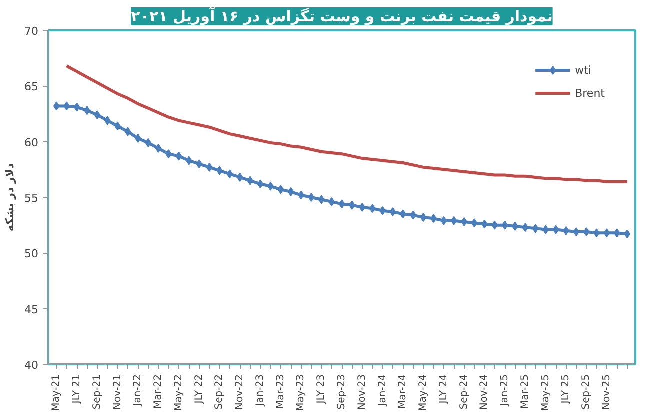  I want to click on x-tick-label: Mar-22, so click(158, 392).